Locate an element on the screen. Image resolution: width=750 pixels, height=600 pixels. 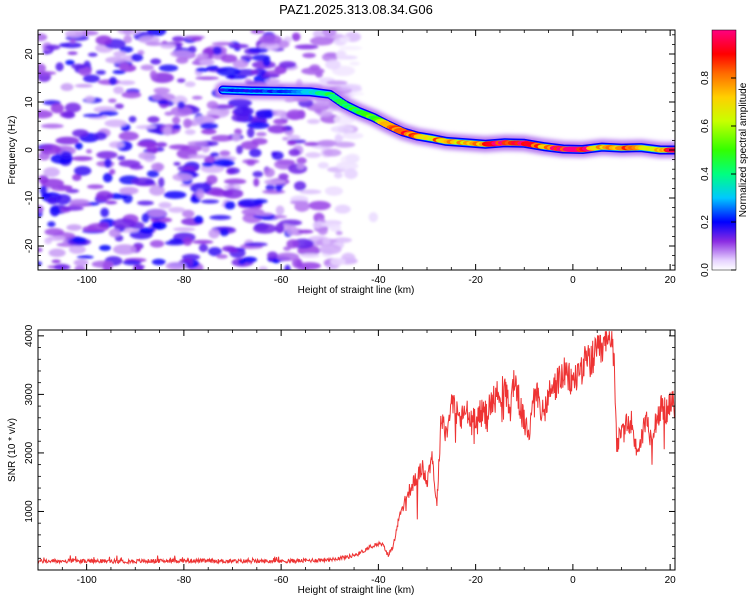
y-tick-label: -20 is located at coordinates (29, 245).